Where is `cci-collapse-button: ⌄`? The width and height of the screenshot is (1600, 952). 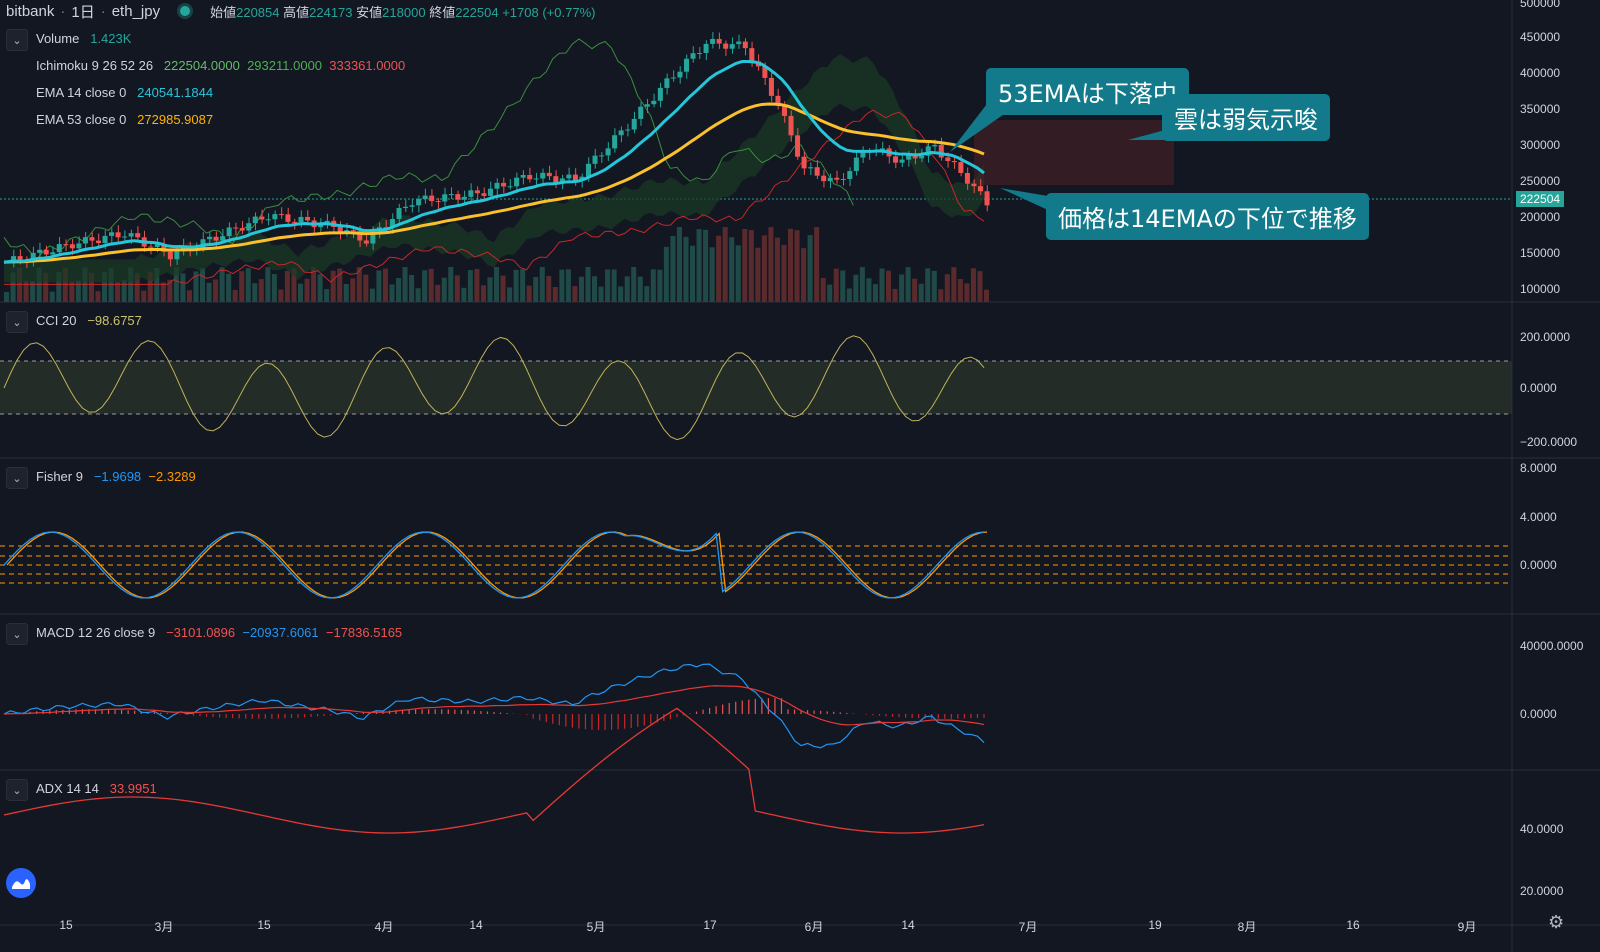
cci-collapse-button: ⌄ is located at coordinates (17, 322).